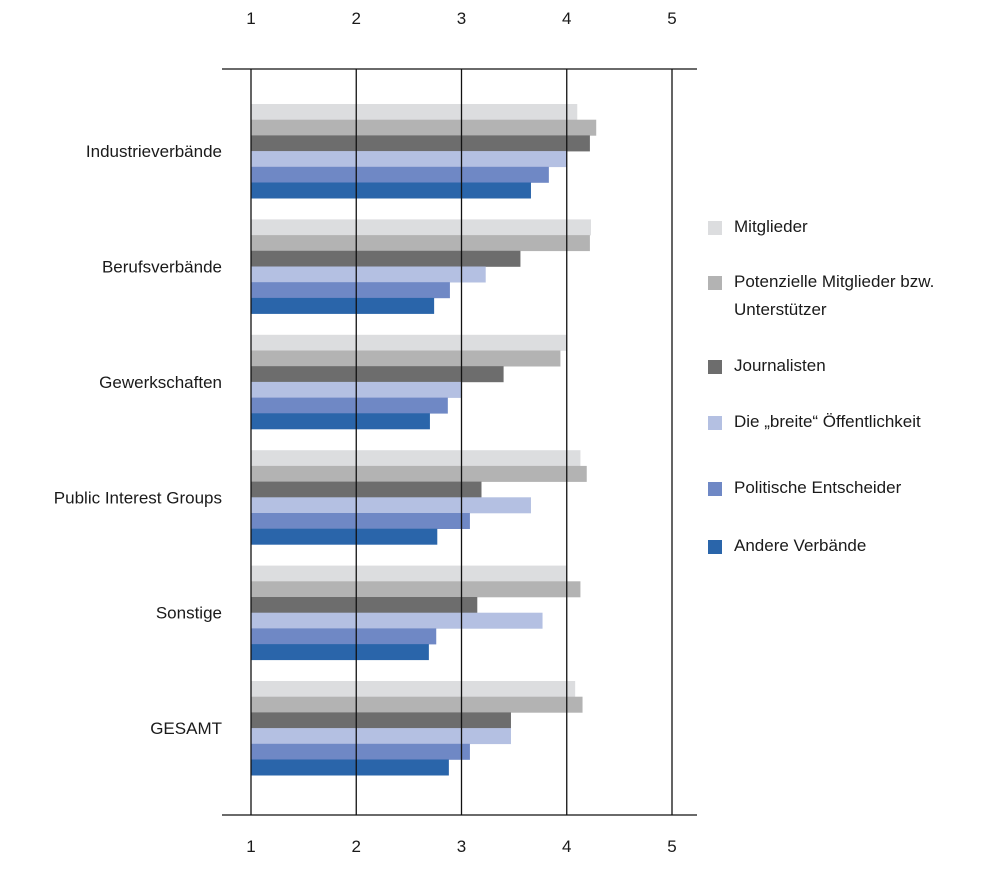 This screenshot has height=881, width=1004. I want to click on x-tick-label-bottom: 2, so click(356, 846).